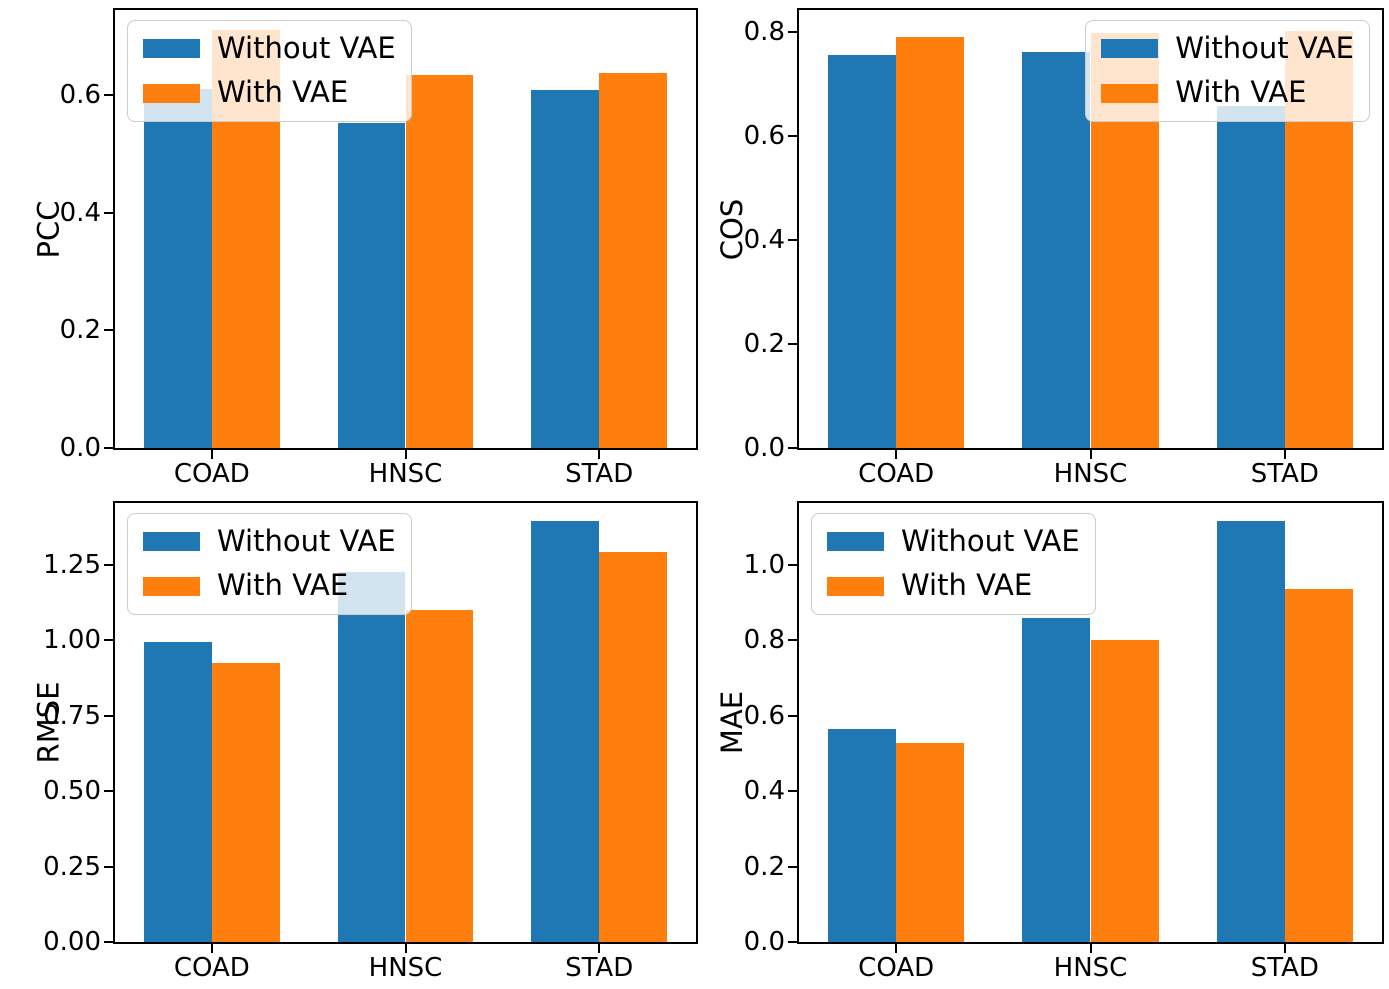  I want to click on y-tick-label-1.00: 1.00, so click(72, 640).